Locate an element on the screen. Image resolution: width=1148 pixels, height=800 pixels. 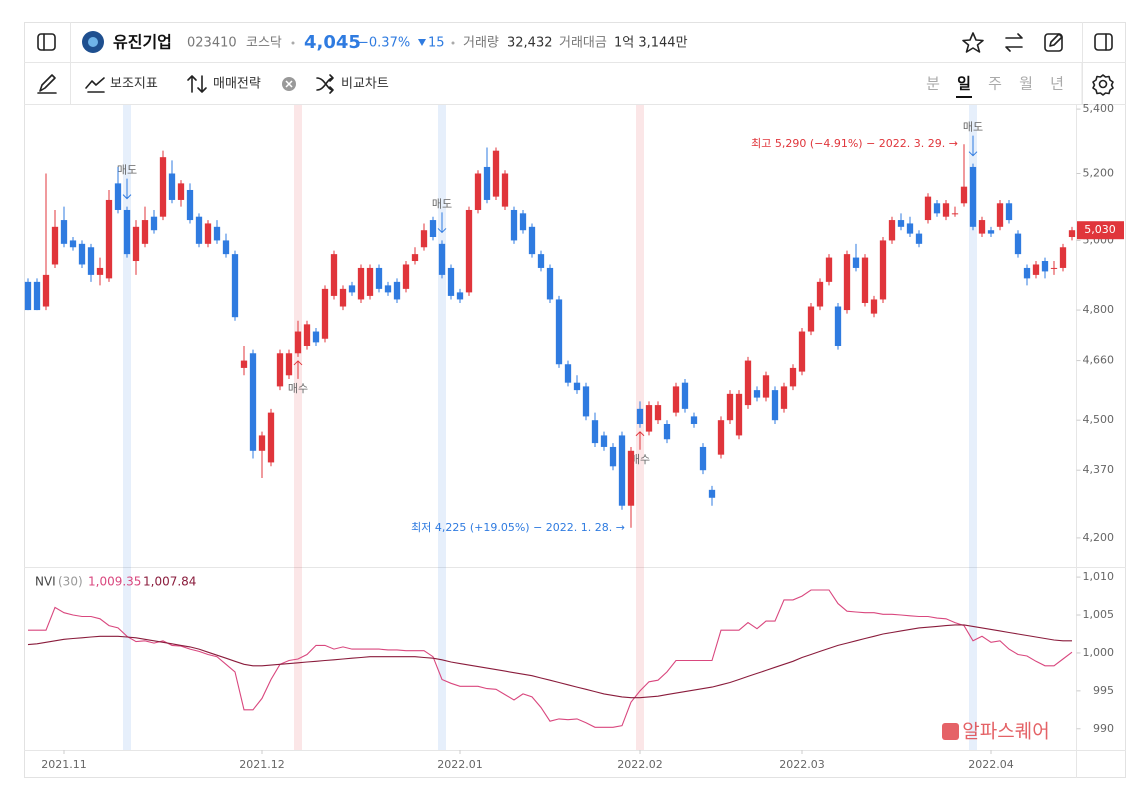
signal-arrow is located at coordinates (298, 369).